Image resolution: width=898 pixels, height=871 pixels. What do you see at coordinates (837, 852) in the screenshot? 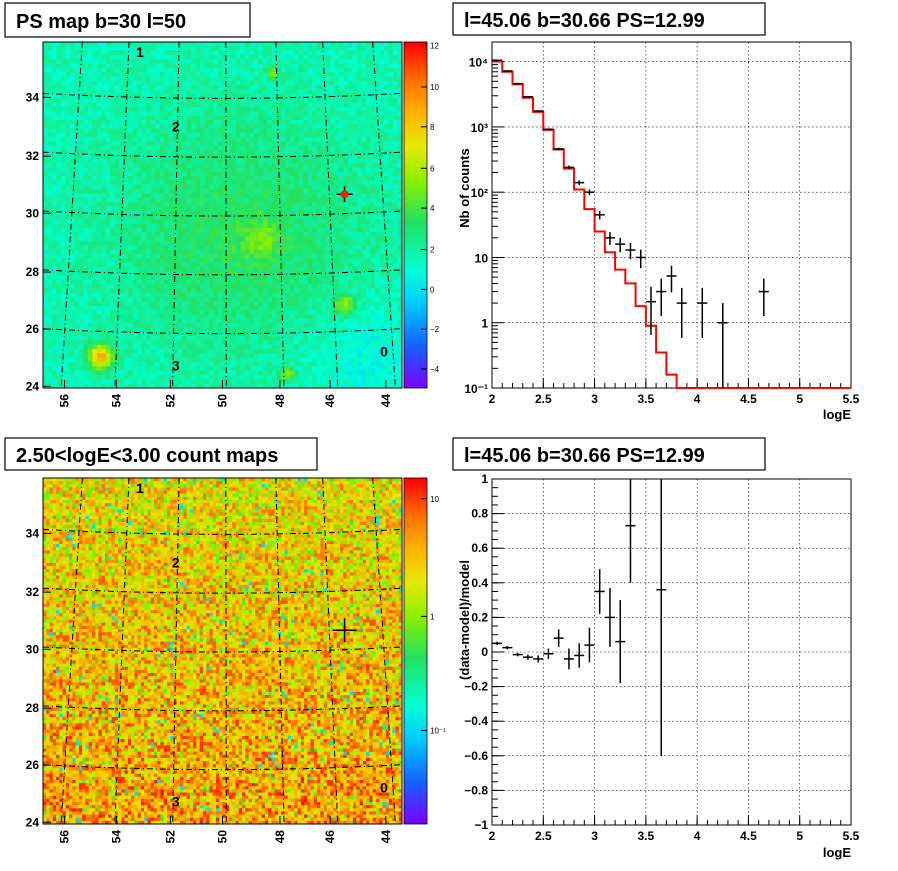
I see `residual-x-label: logE` at bounding box center [837, 852].